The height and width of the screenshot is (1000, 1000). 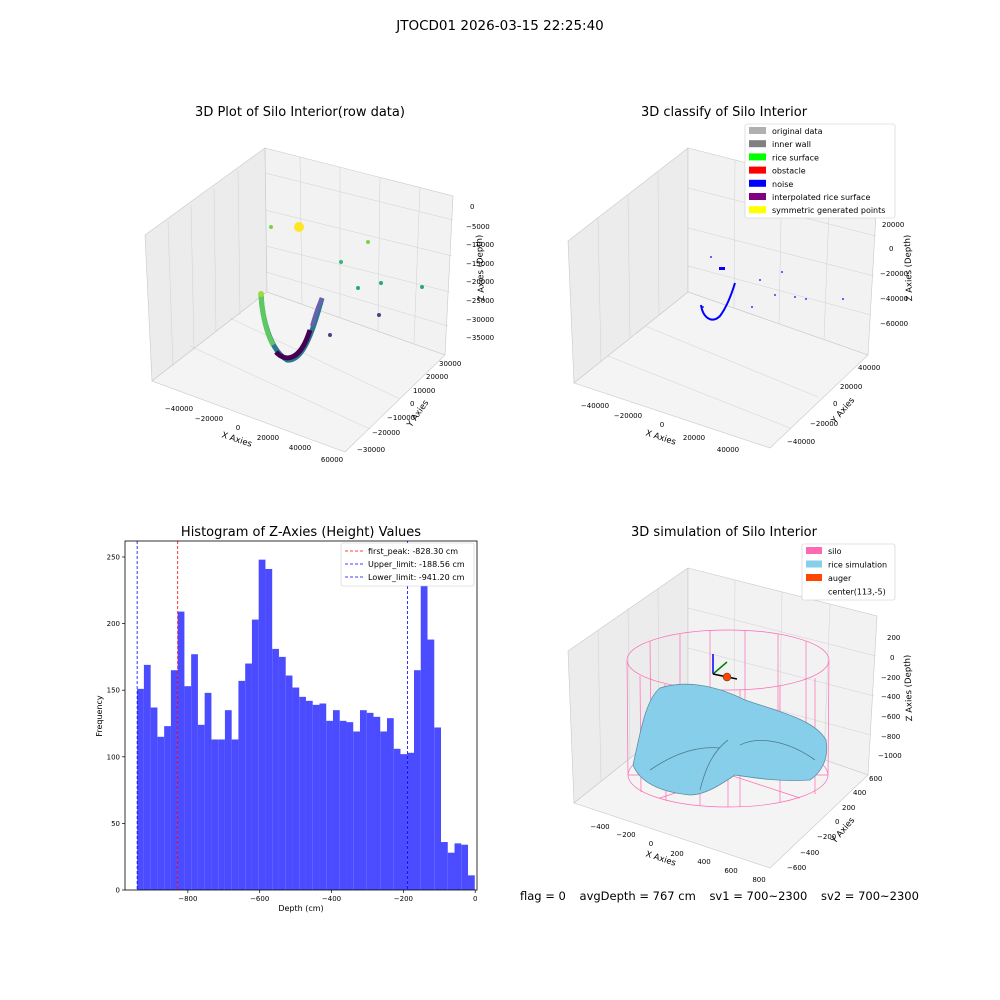 I want to click on histogram-legend-label: first_peak: -828.30 cm, so click(x=413, y=551).